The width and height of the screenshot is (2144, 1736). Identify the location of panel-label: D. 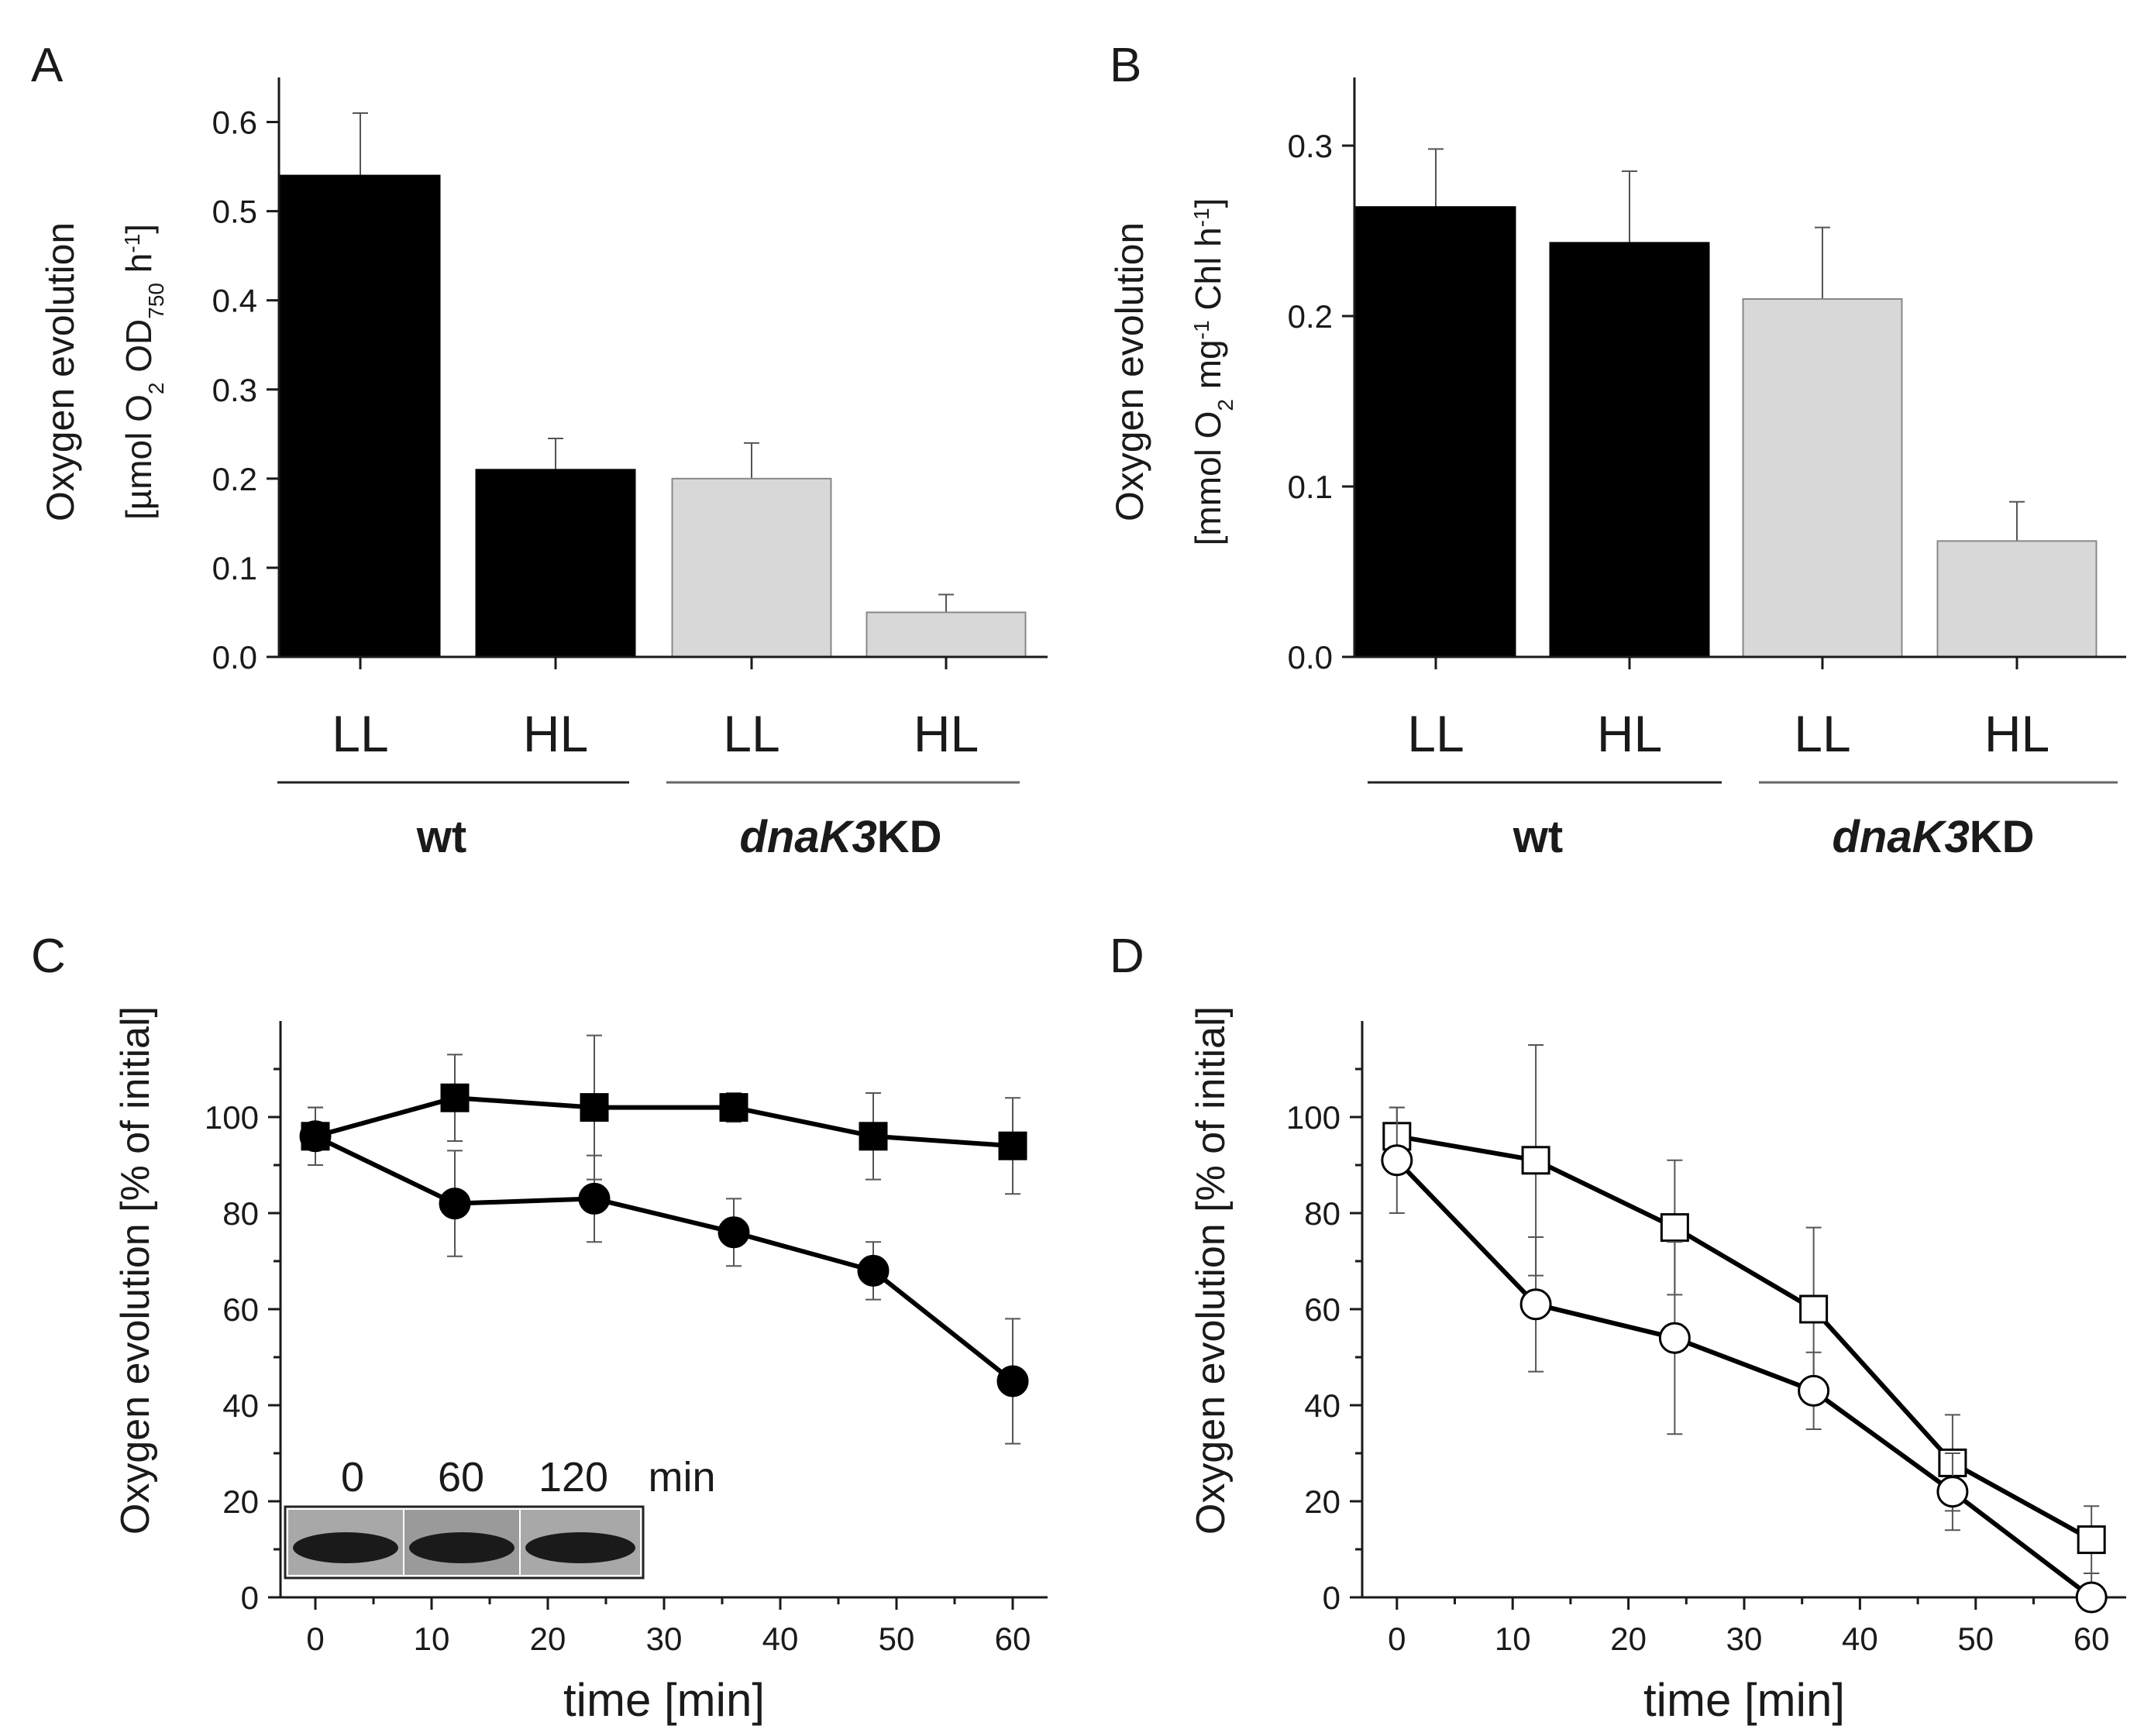
(1127, 956).